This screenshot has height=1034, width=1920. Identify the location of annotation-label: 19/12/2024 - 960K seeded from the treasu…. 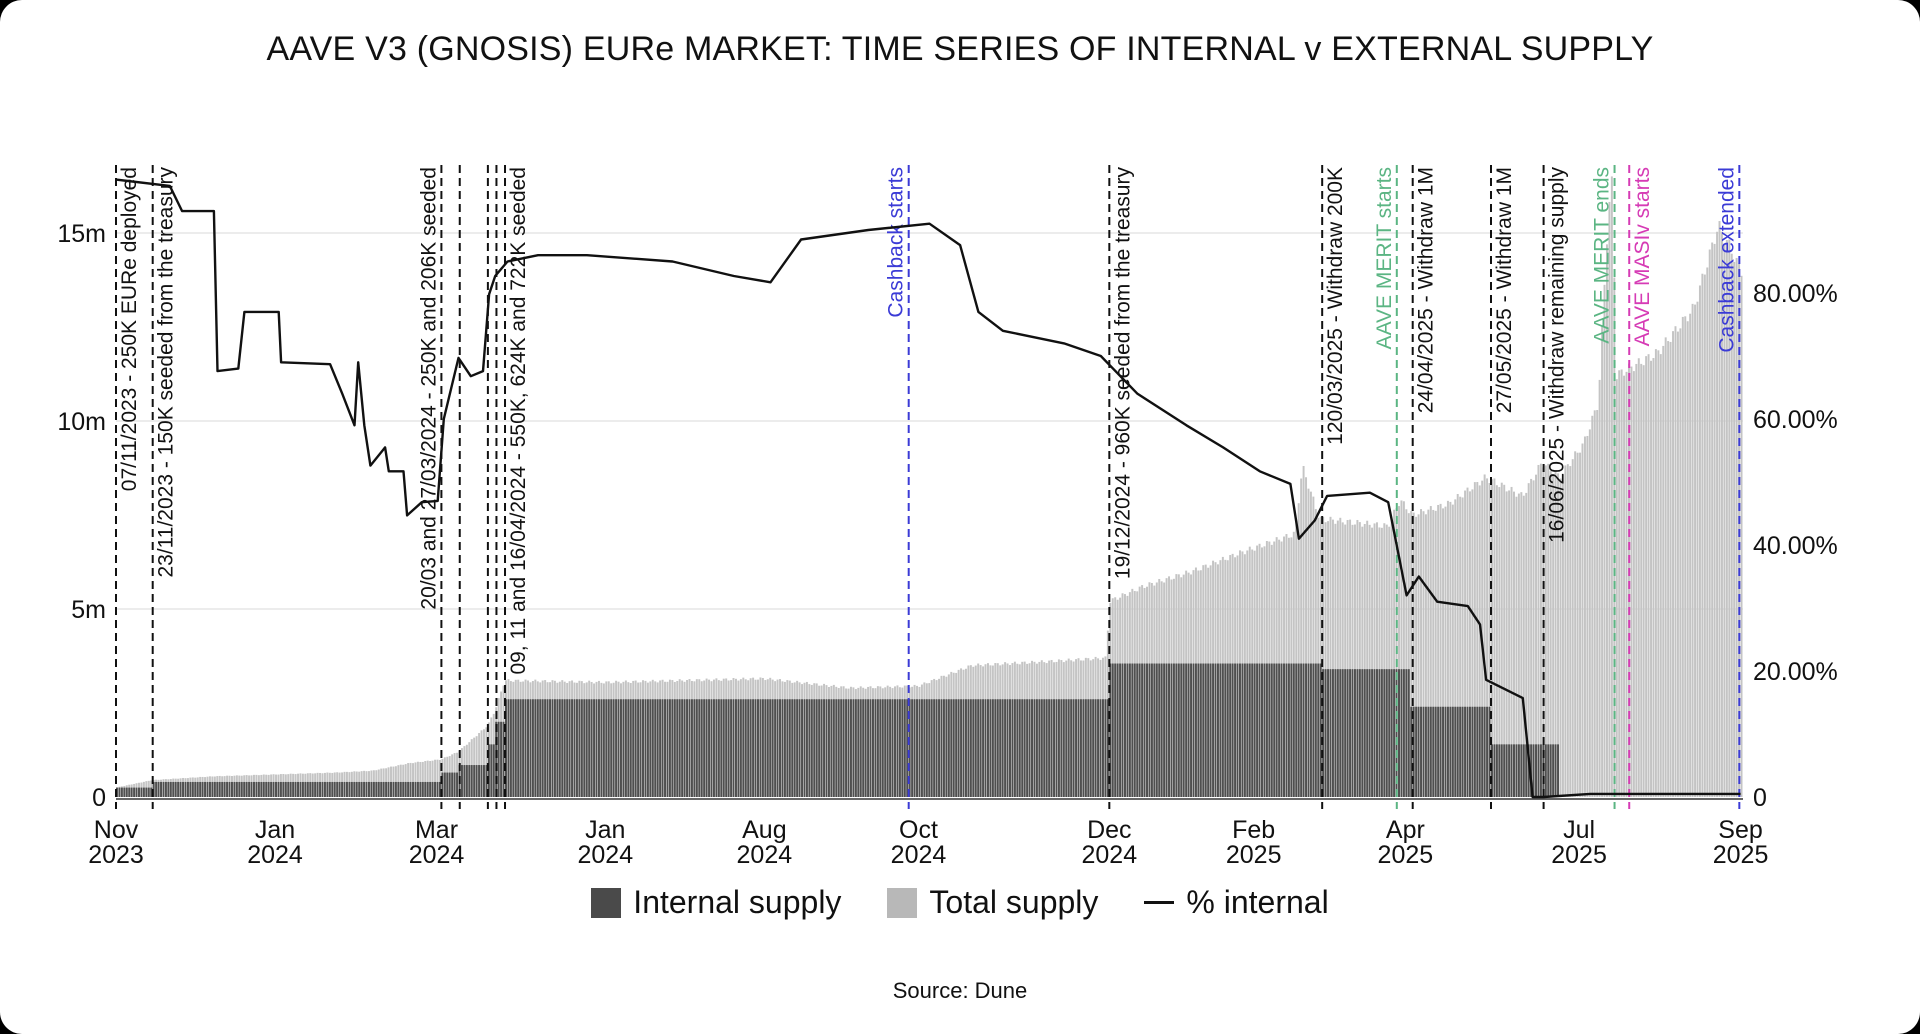
(1122, 373).